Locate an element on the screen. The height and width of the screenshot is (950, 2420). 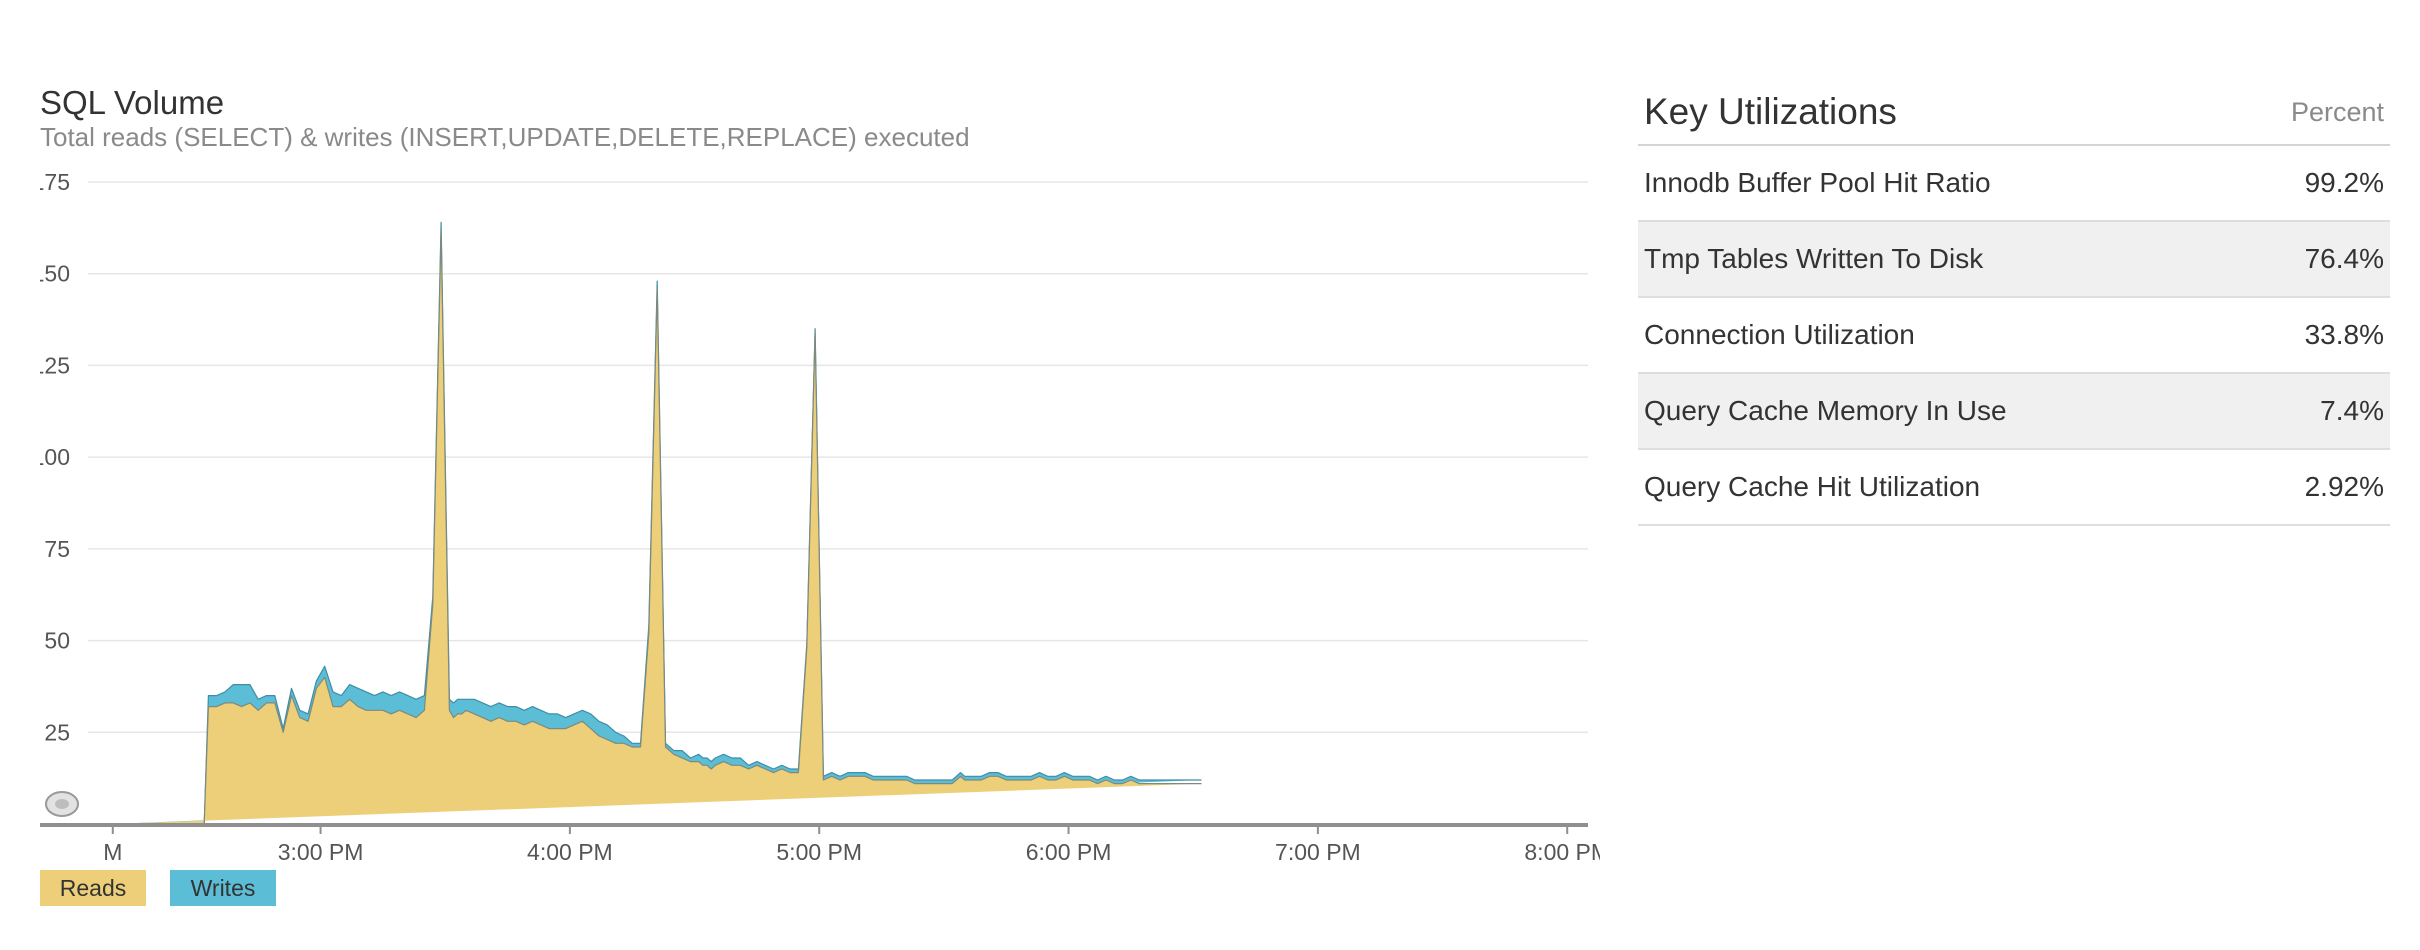
legend-item-reads: Reads is located at coordinates (93, 888).